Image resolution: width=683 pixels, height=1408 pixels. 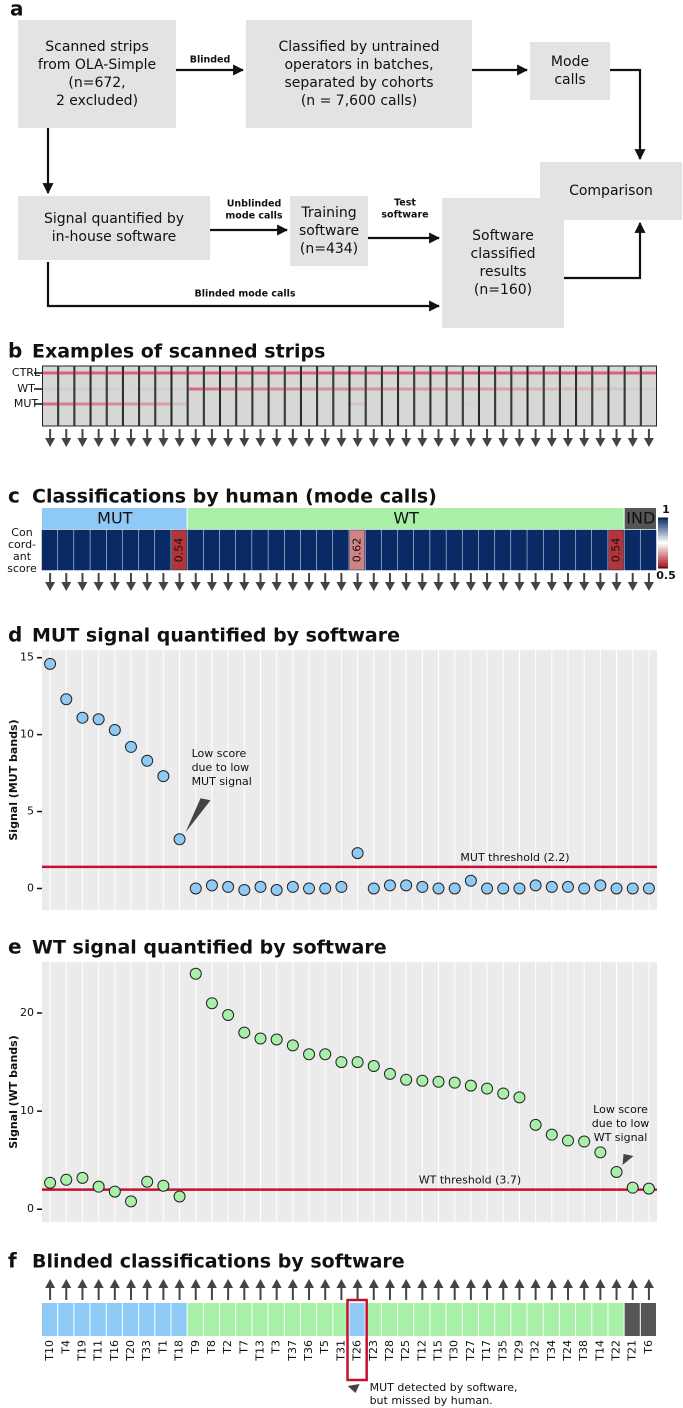 I want to click on node-label: Comparison, so click(x=611, y=191).